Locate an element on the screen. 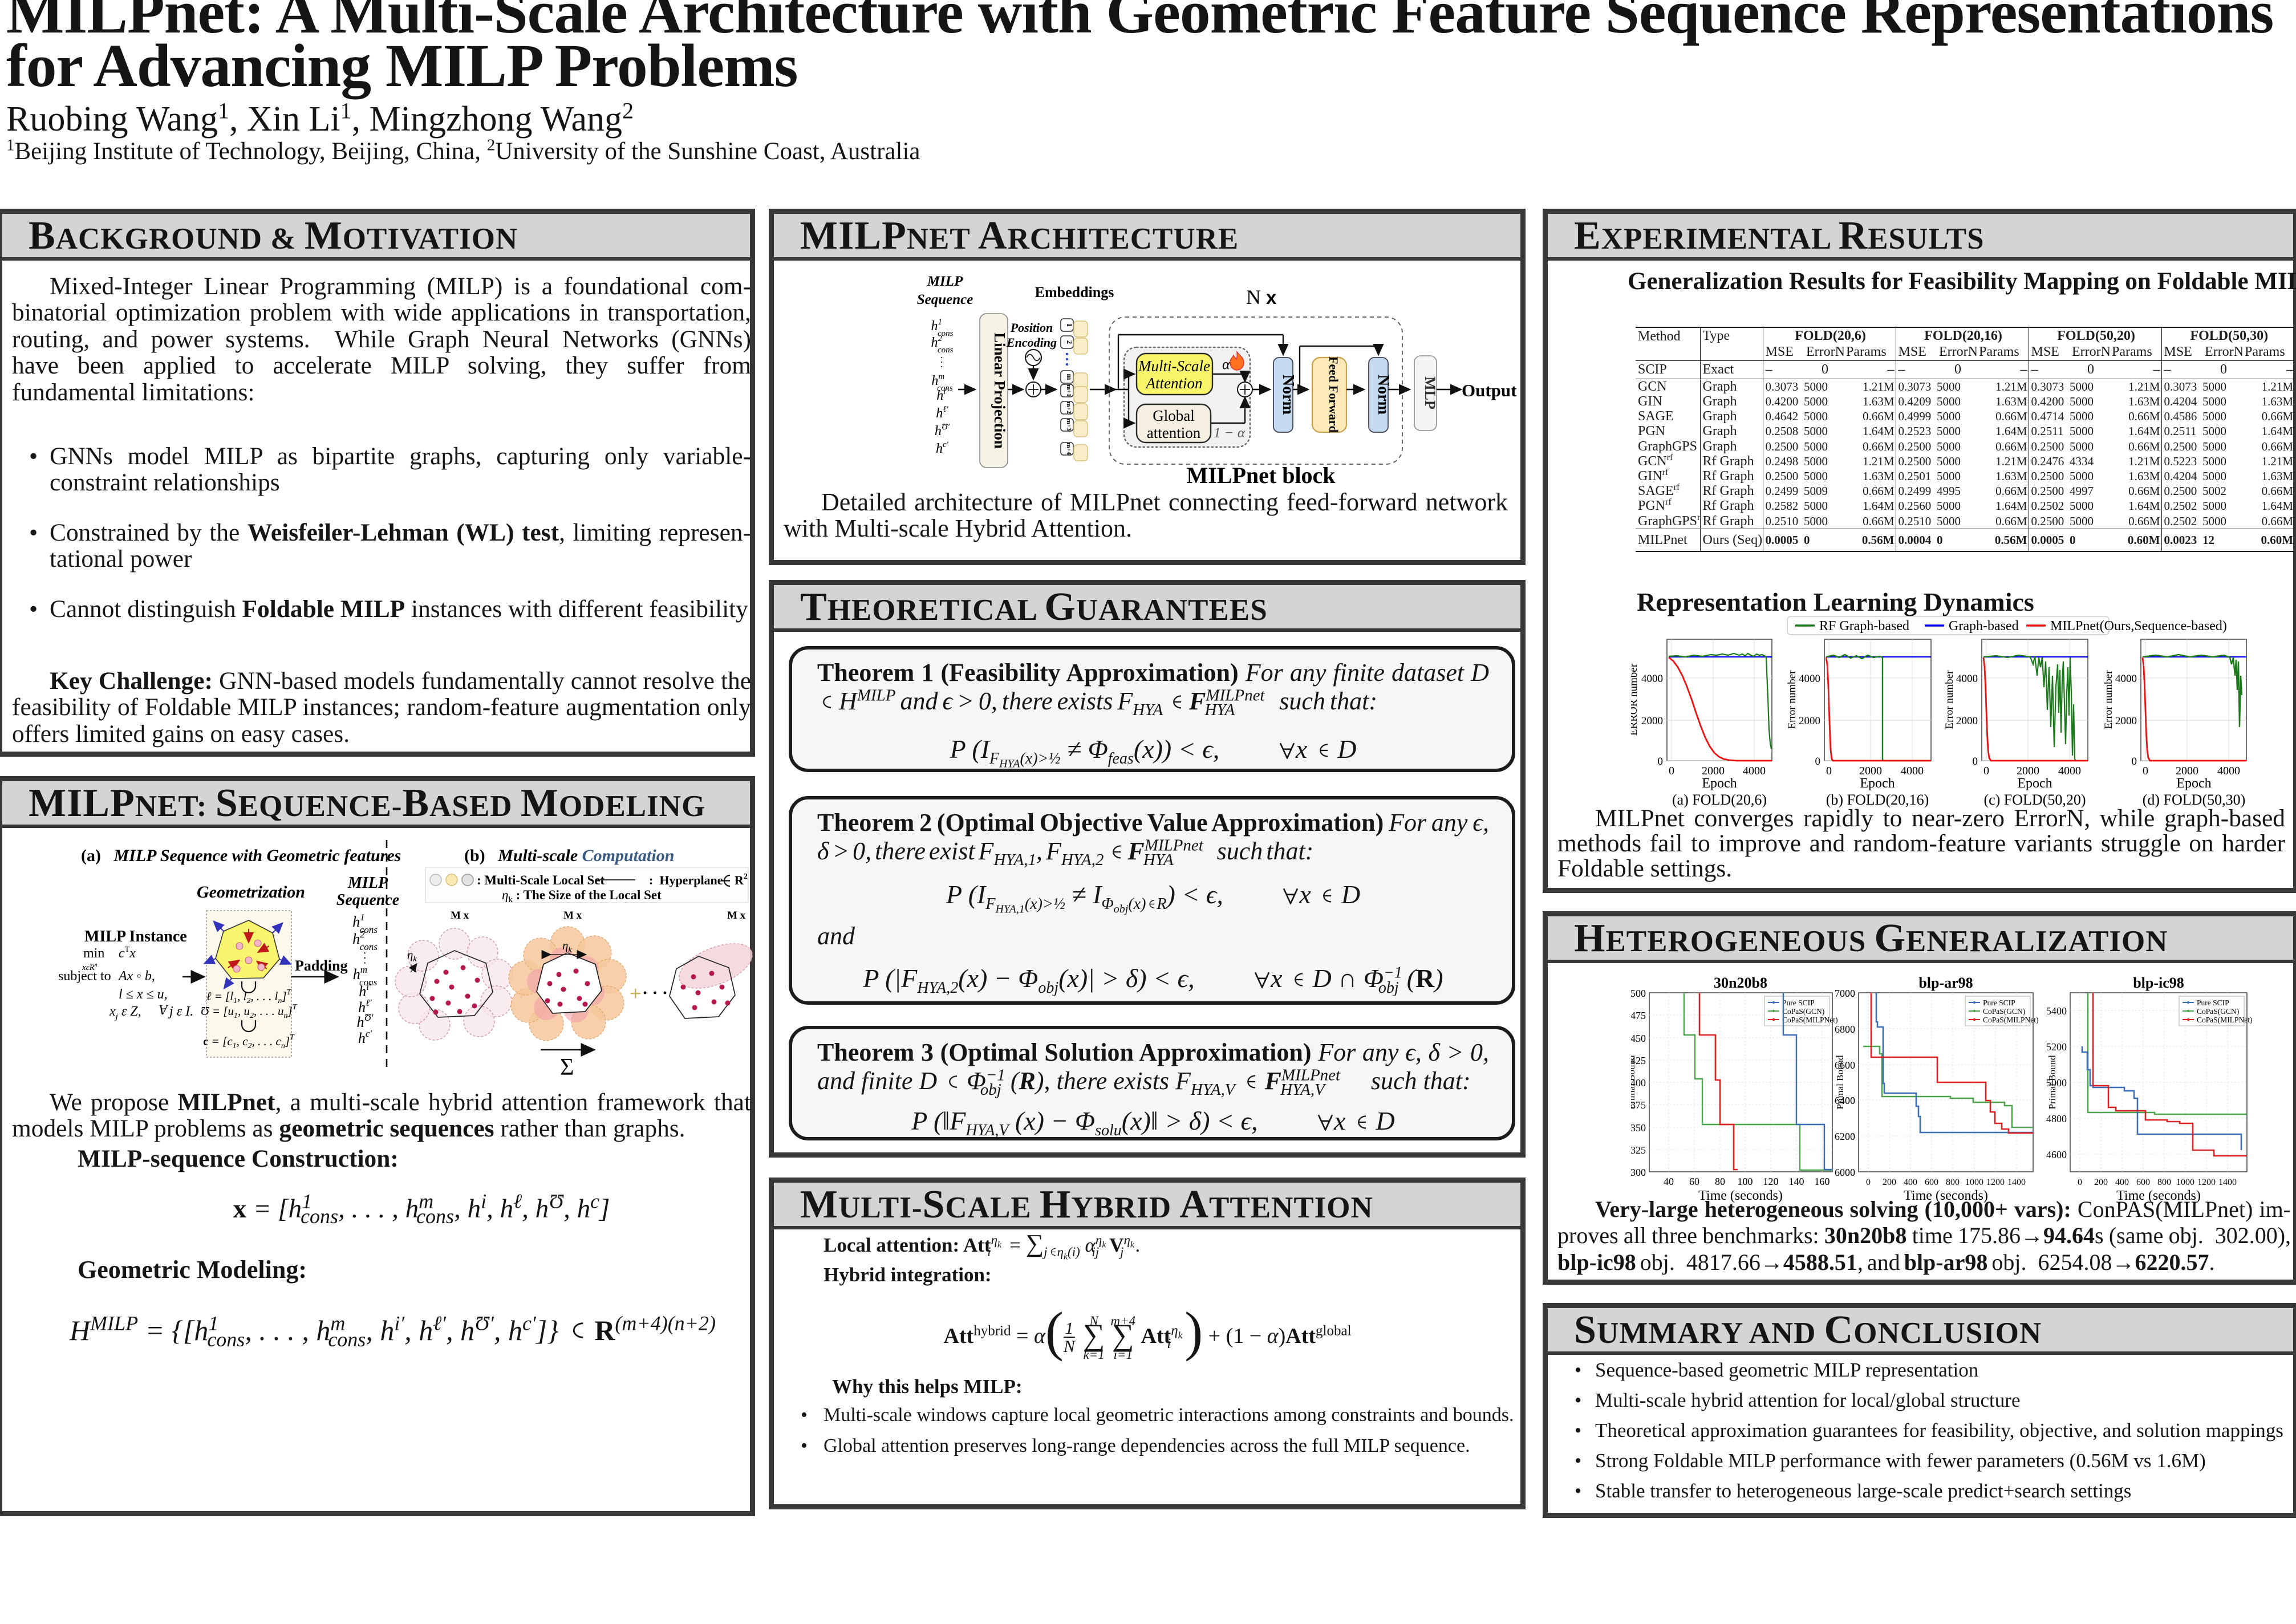  svg-text: Norm is located at coordinates (1383, 395).